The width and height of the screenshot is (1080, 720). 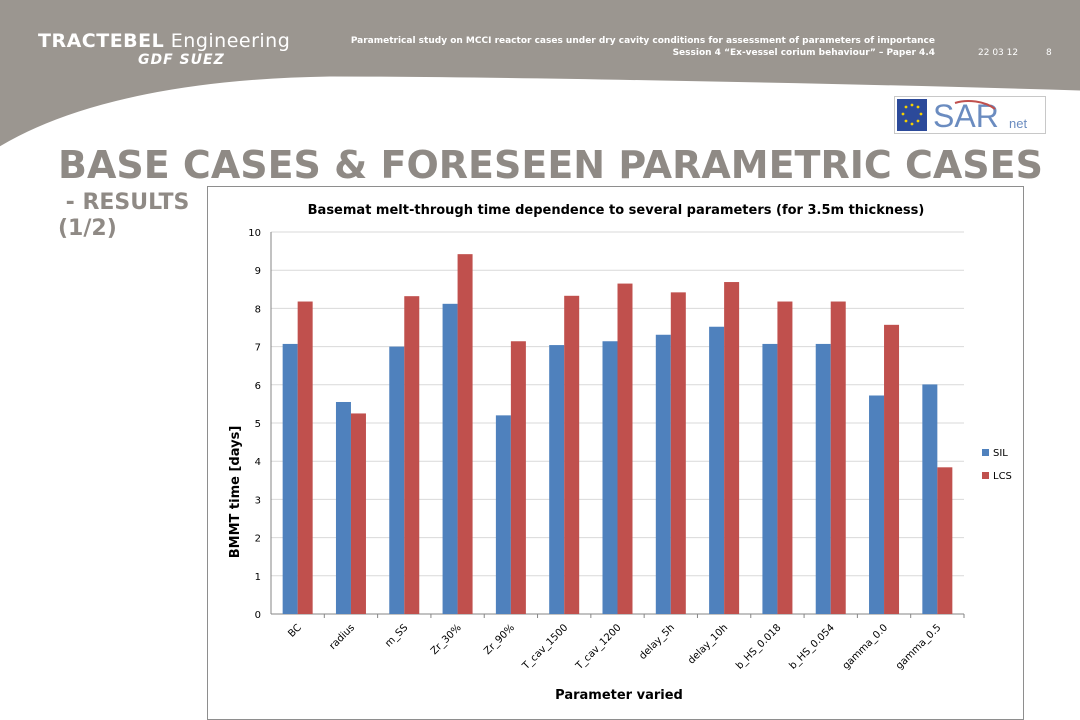 I want to click on x-tick-label: b_HS_0.018, so click(x=758, y=646).